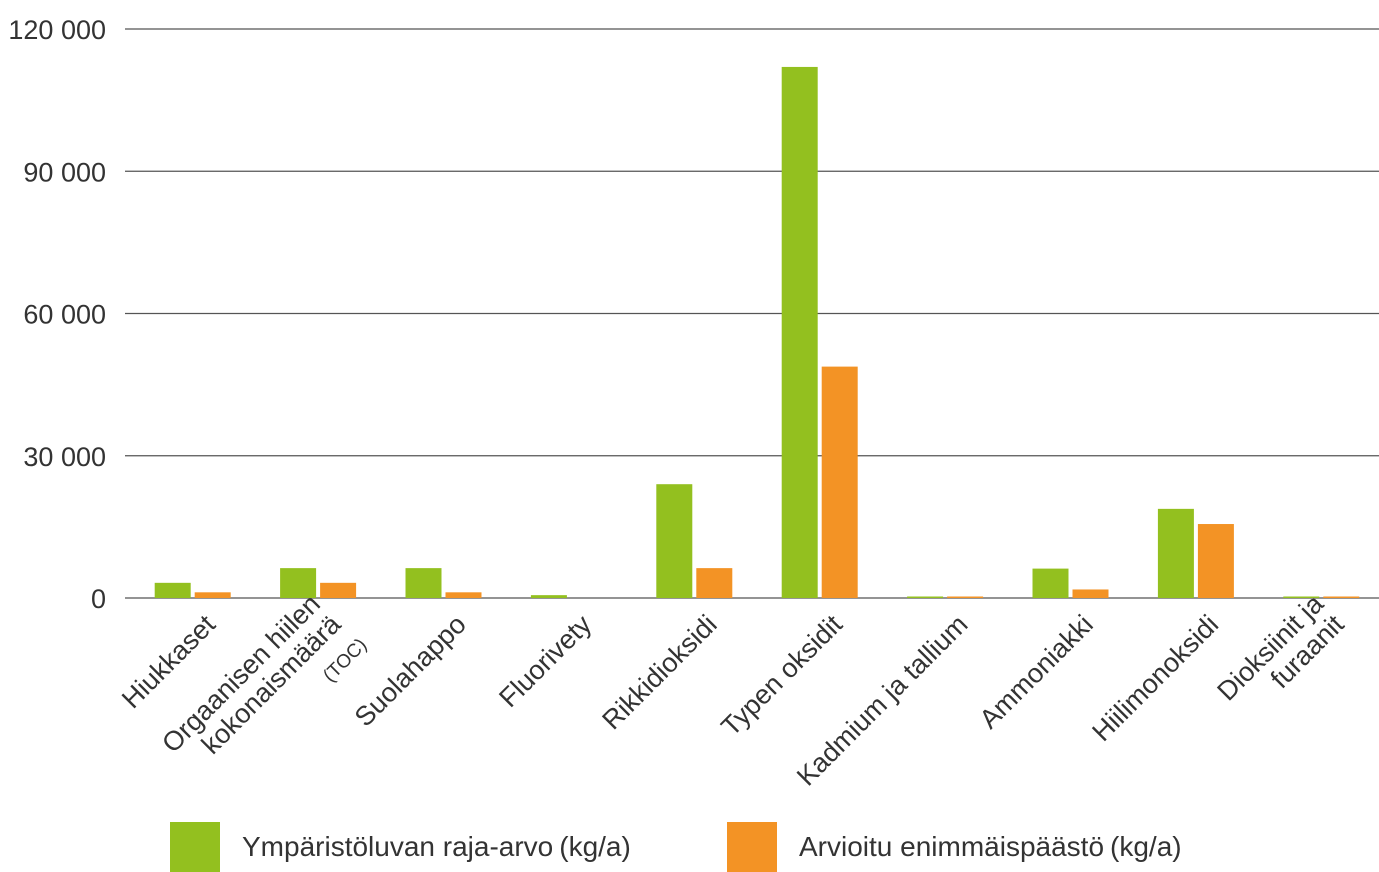  I want to click on x-tick-label: Hiilimonoksidi, so click(1155, 678).